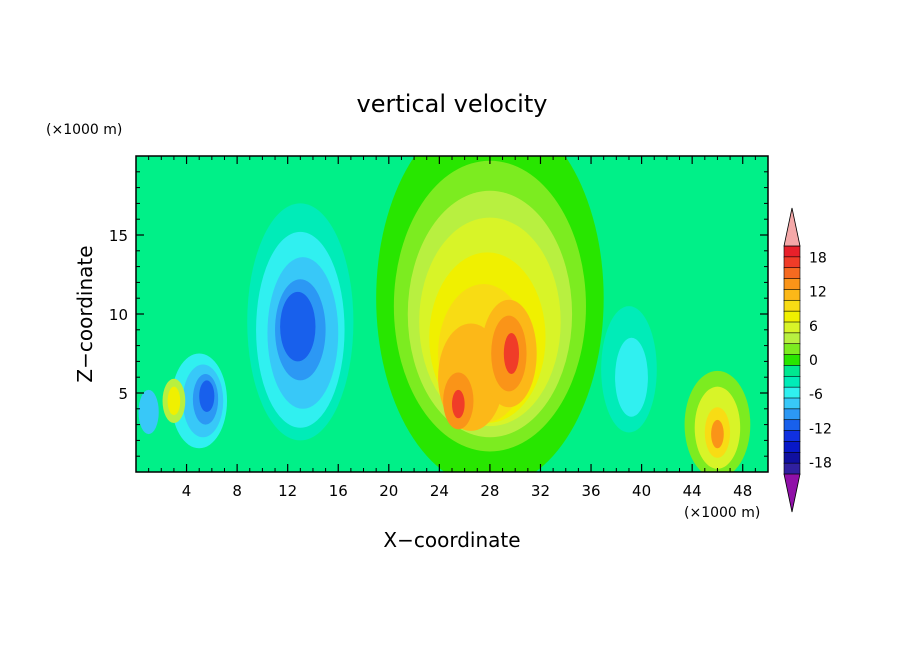  I want to click on x-tick-label: 8, so click(237, 491).